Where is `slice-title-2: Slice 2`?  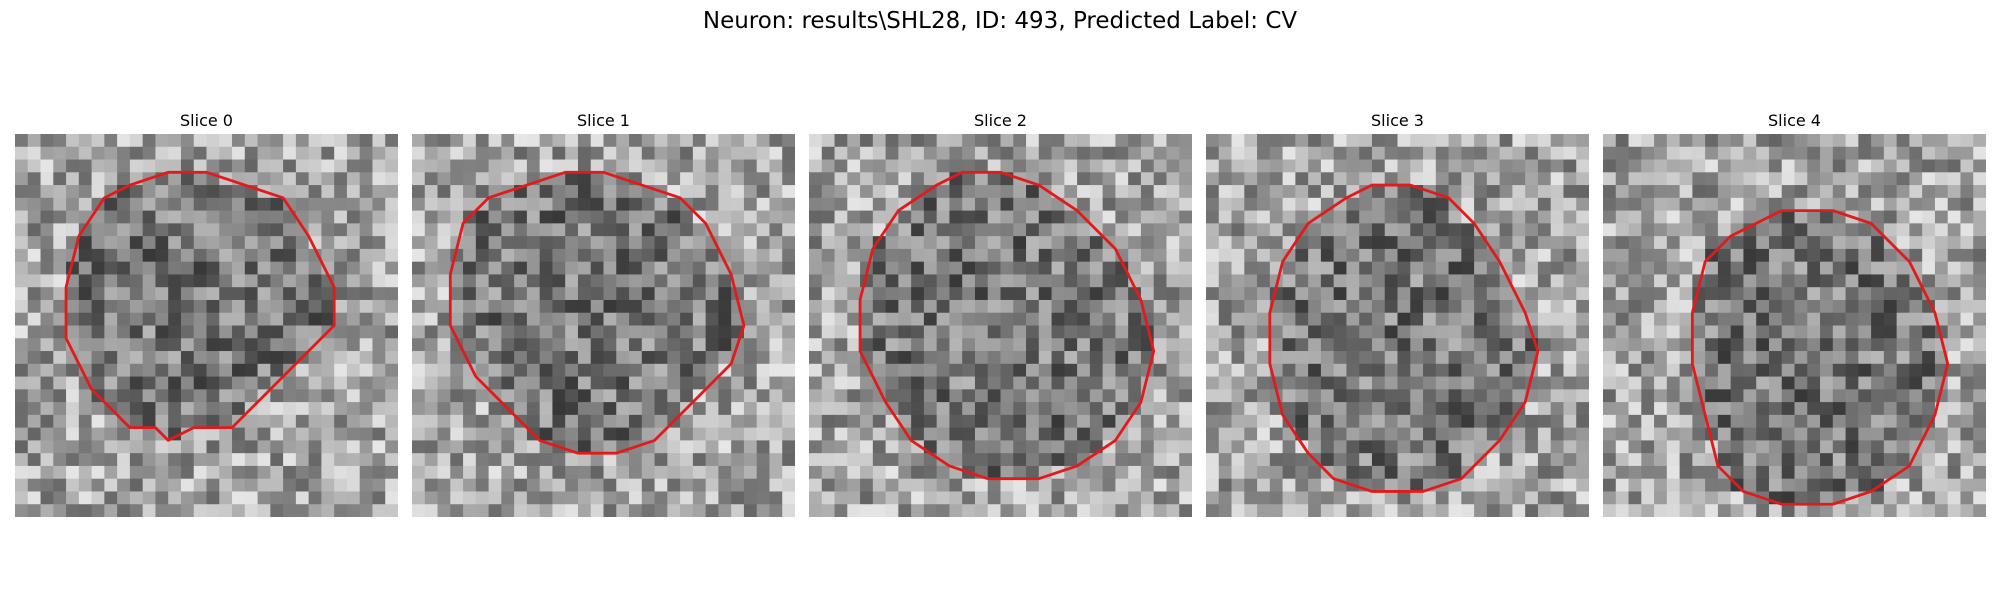
slice-title-2: Slice 2 is located at coordinates (1000, 120).